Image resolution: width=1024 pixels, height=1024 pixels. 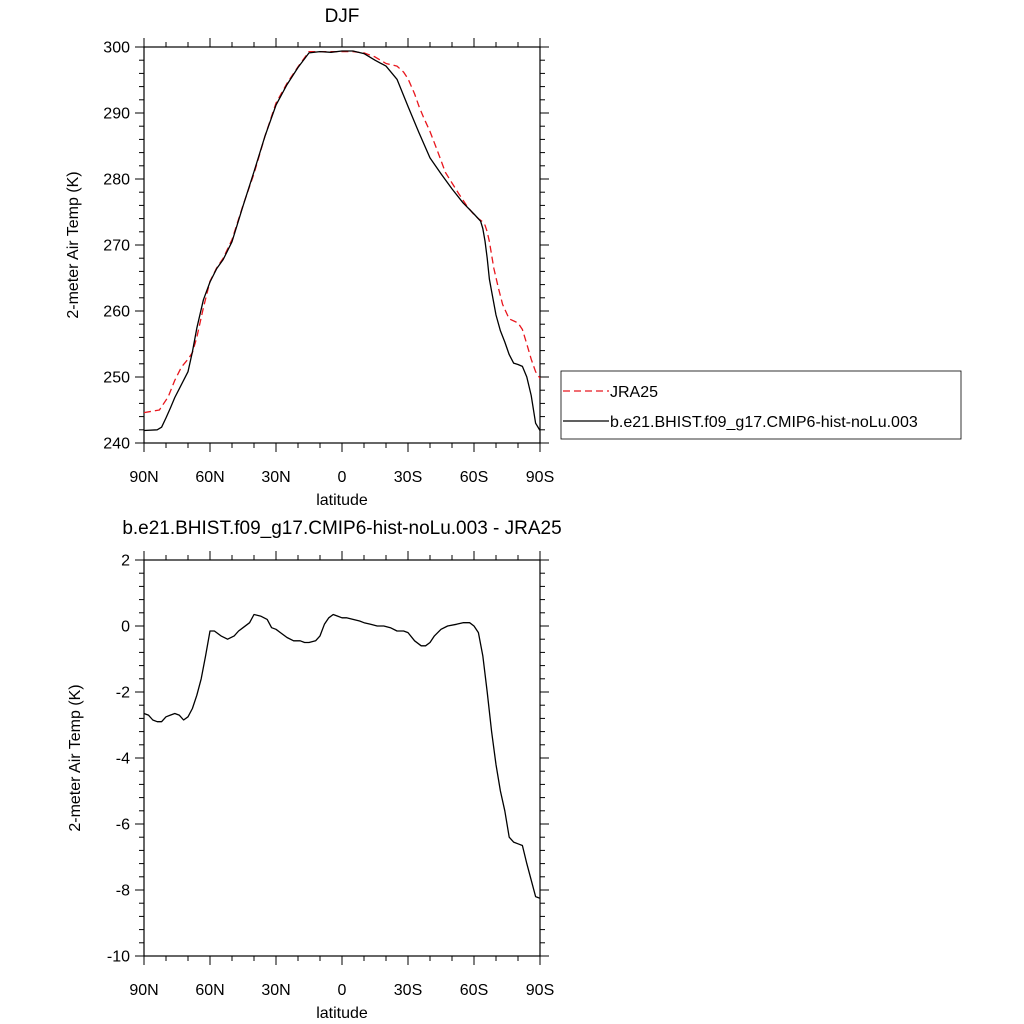 I want to click on series-line-difference, so click(x=342, y=756).